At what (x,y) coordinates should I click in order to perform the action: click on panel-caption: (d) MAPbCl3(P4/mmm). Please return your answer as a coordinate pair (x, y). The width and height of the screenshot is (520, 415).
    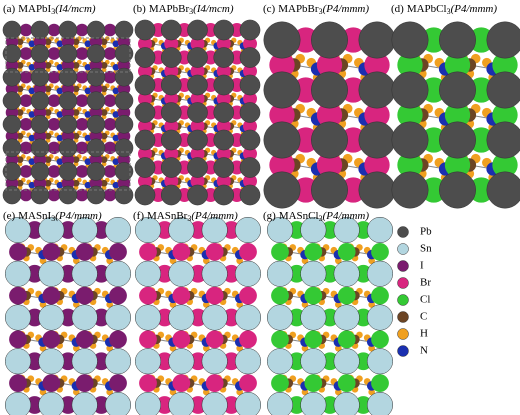
    Looking at the image, I should click on (444, 9).